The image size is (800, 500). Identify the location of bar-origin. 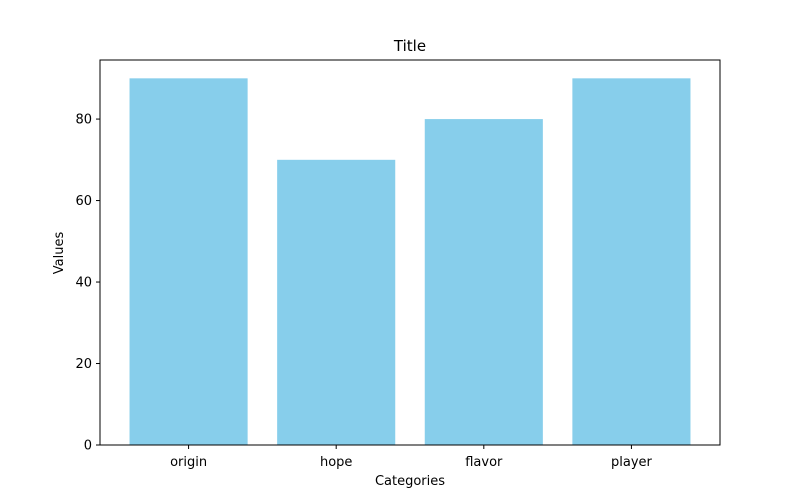
(188, 261).